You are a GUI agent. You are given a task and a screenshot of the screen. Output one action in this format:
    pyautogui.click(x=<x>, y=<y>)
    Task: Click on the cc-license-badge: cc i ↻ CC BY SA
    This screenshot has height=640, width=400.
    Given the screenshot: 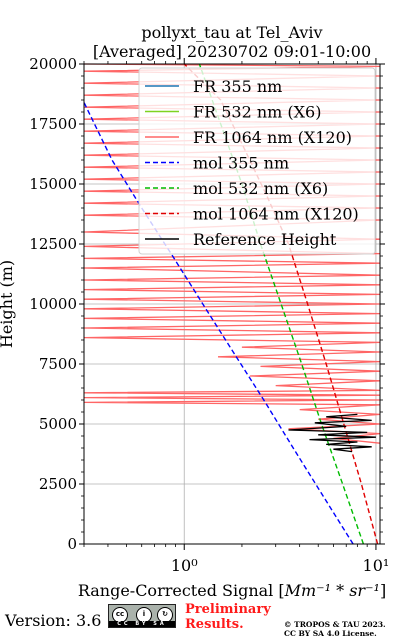 What is the action you would take?
    pyautogui.click(x=142, y=616)
    